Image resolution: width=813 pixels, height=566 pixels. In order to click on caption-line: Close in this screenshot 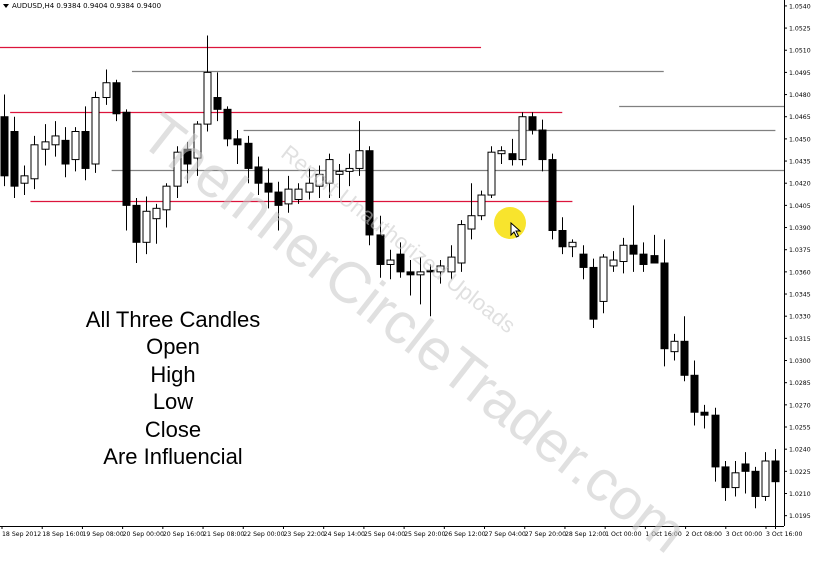, I will do `click(173, 429)`.